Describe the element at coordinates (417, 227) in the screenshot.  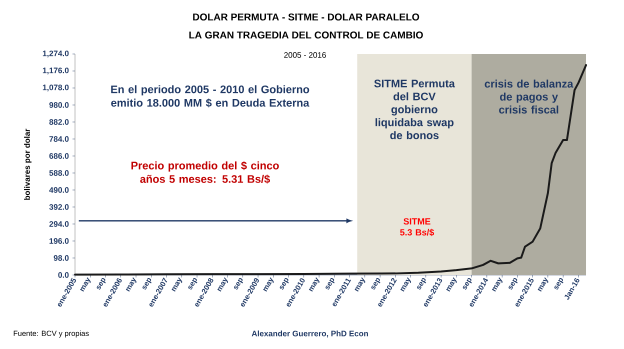
I see `annotation: SITME 5.3 Bs/$` at that location.